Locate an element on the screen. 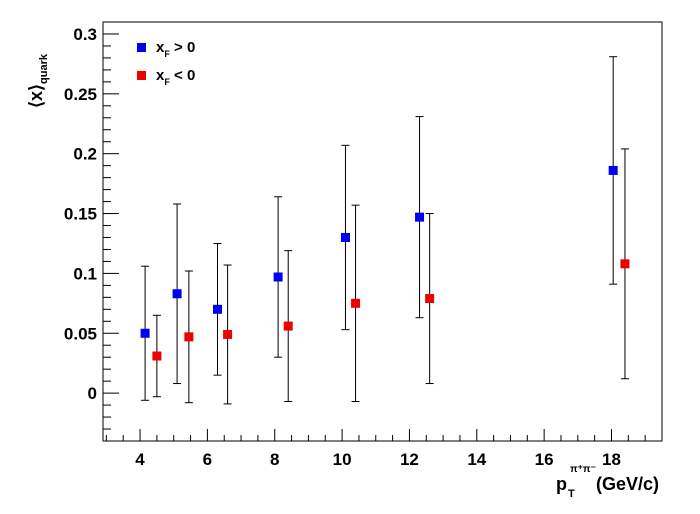  y-tick-label: 0.25 is located at coordinates (80, 94).